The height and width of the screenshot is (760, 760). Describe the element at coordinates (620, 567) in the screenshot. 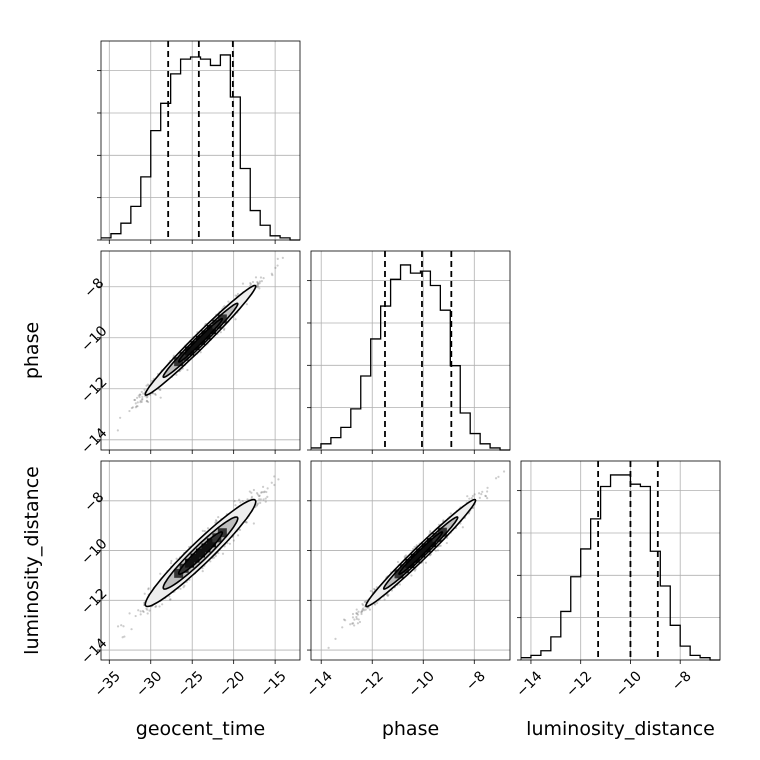

I see `histogram-luminosity_distance` at that location.